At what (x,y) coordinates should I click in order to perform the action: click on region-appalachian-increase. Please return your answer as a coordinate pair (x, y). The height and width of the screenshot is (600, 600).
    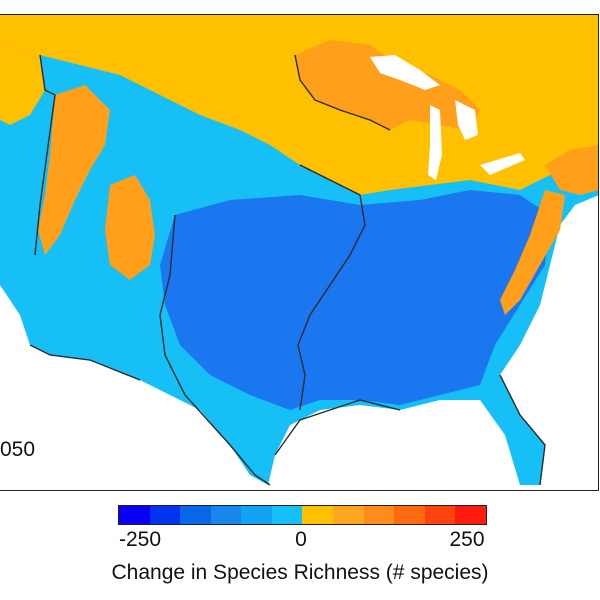
    Looking at the image, I should click on (532, 252).